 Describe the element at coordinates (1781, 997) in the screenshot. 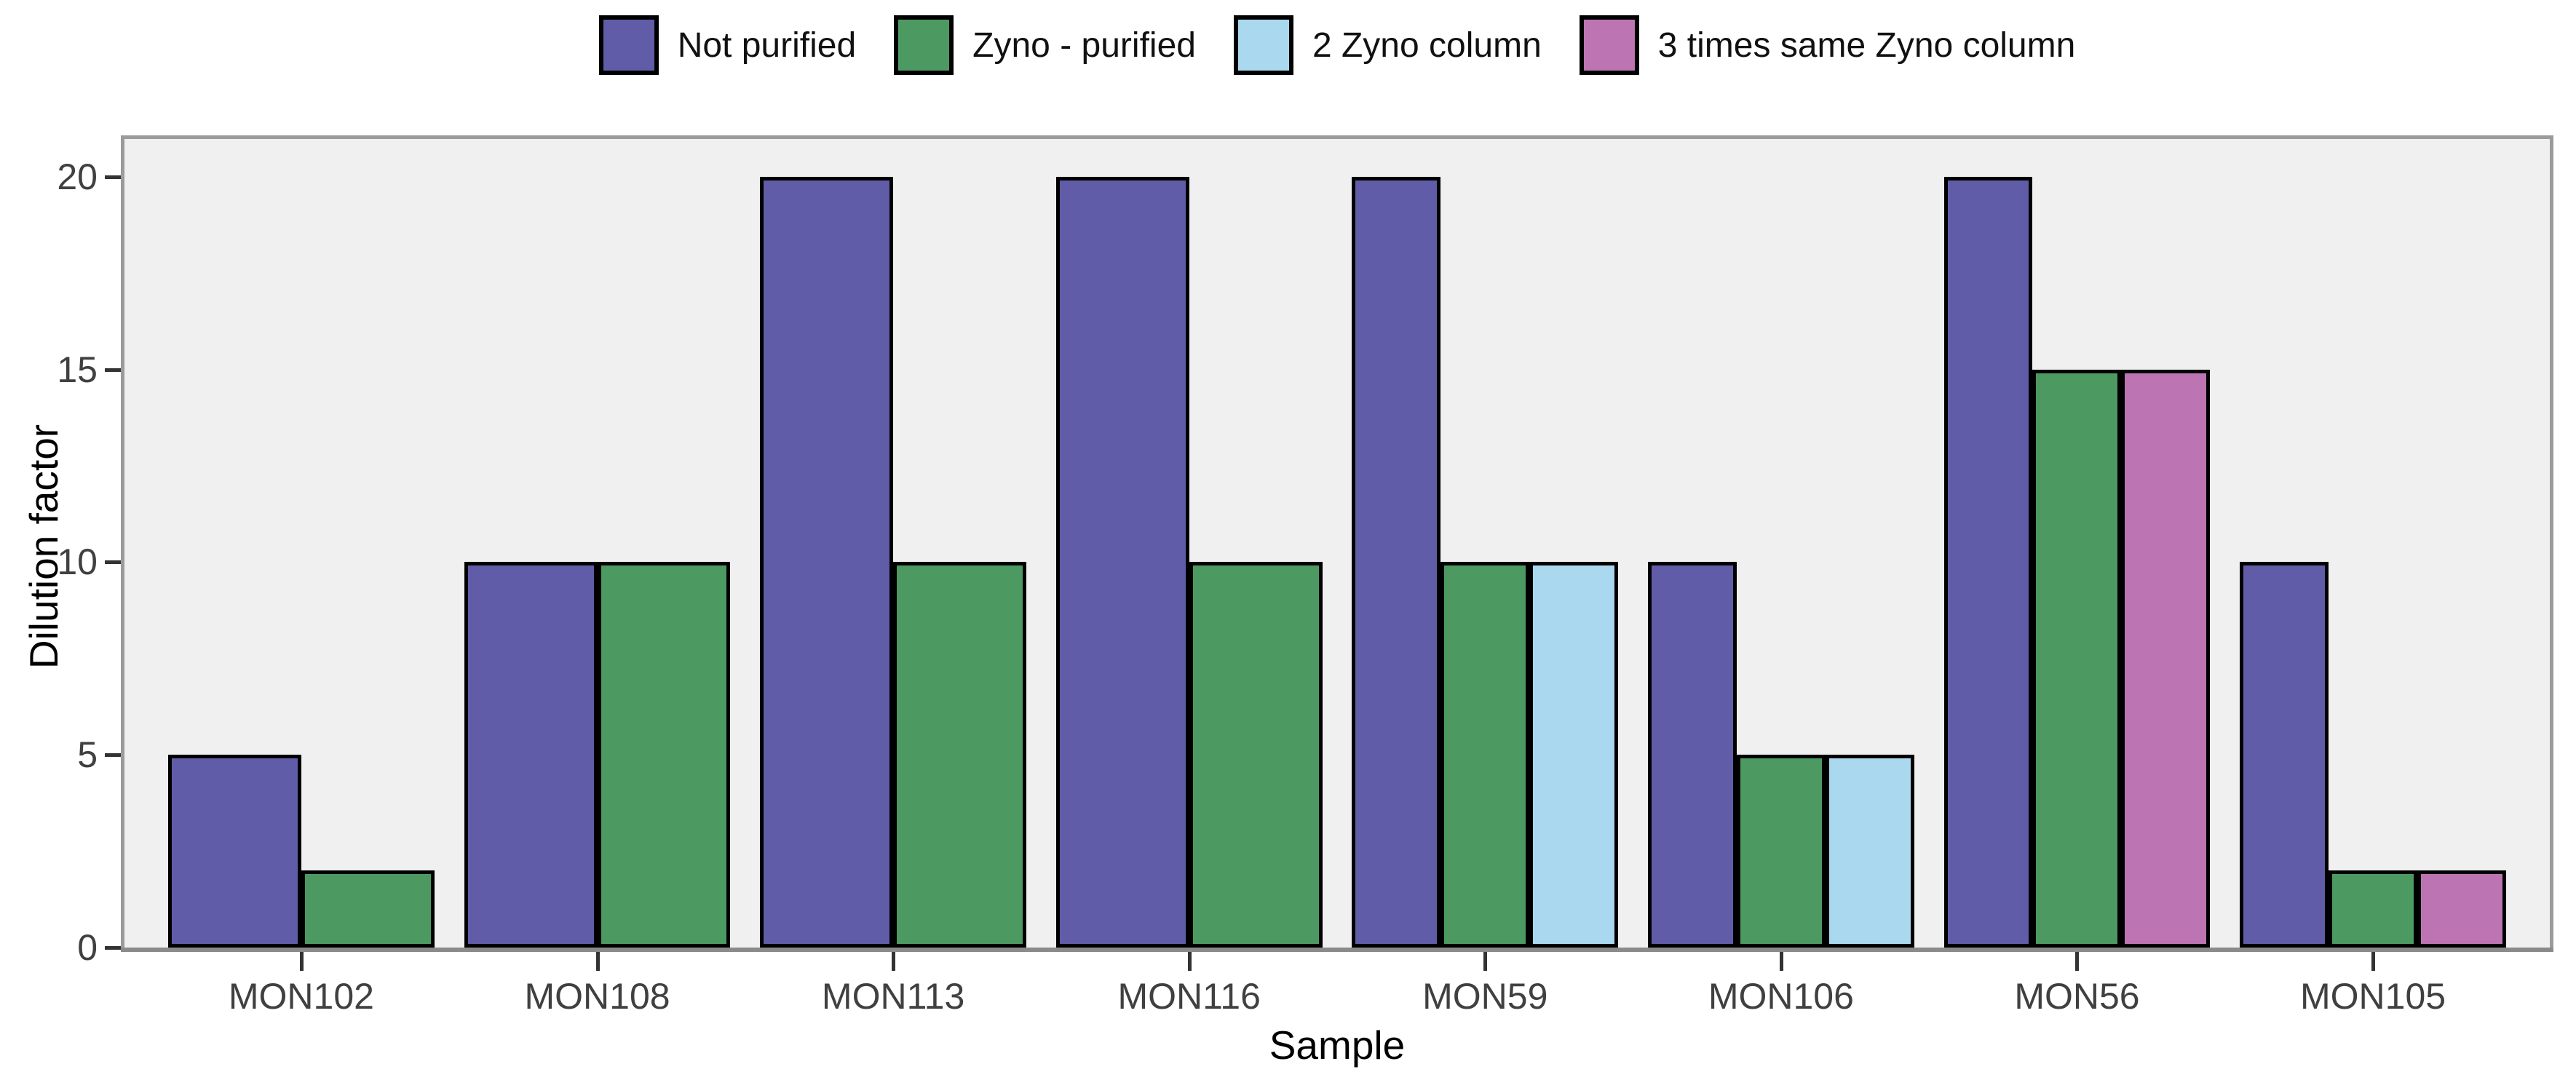

I see `x-axis-tick-label: MON106` at that location.